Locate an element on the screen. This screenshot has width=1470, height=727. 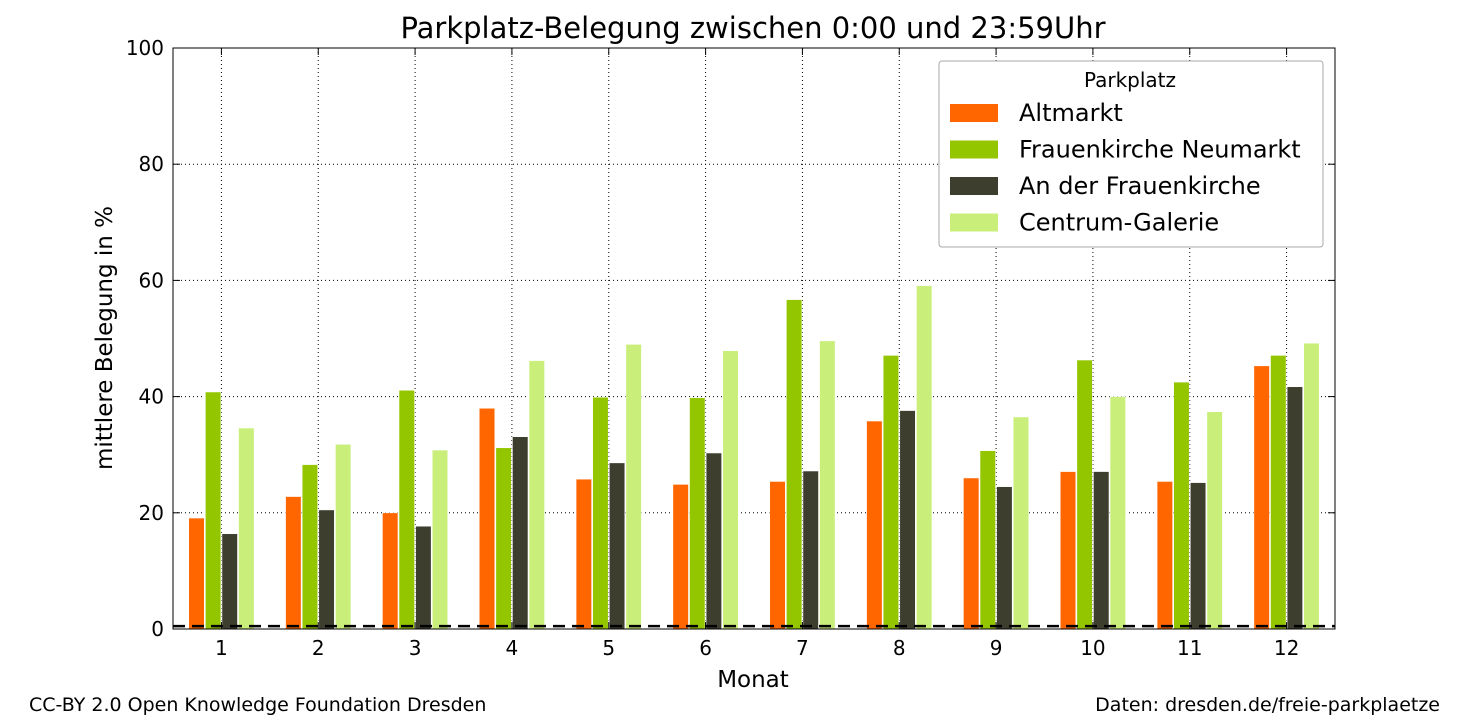
y-axis-label: mittlere Belegung in % is located at coordinates (105, 338).